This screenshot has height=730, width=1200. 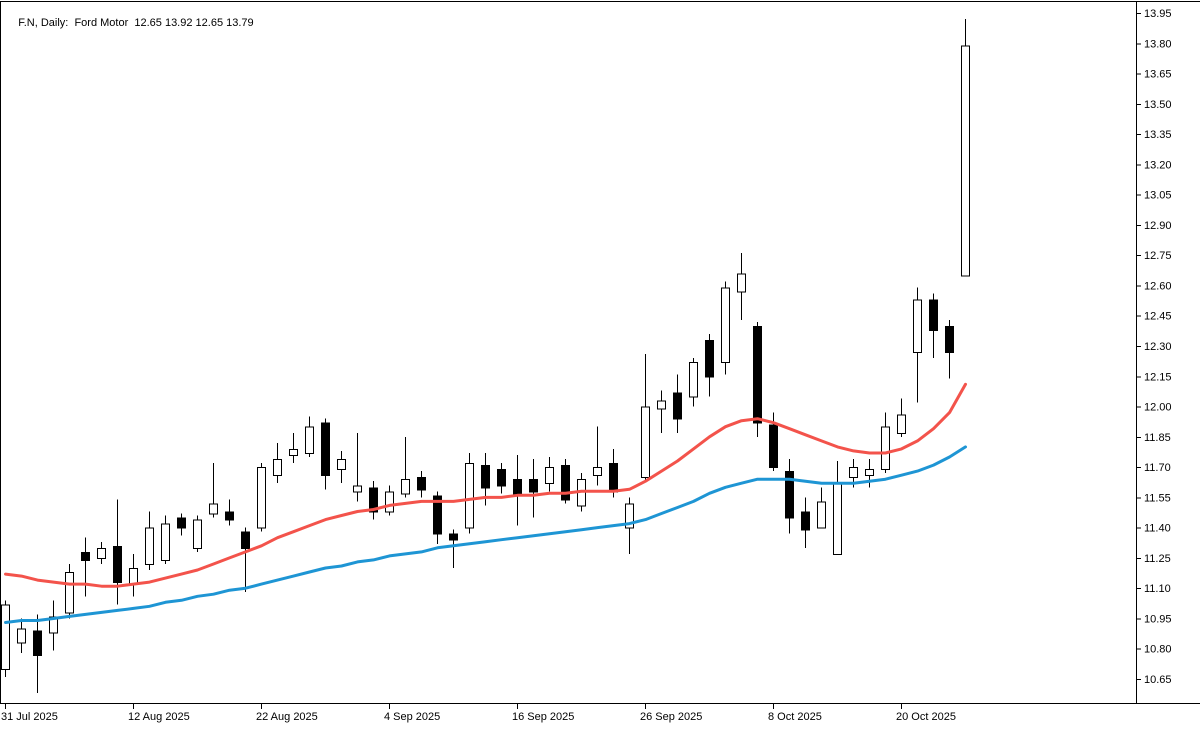 I want to click on price-tick-label: 13.50, so click(x=1158, y=105).